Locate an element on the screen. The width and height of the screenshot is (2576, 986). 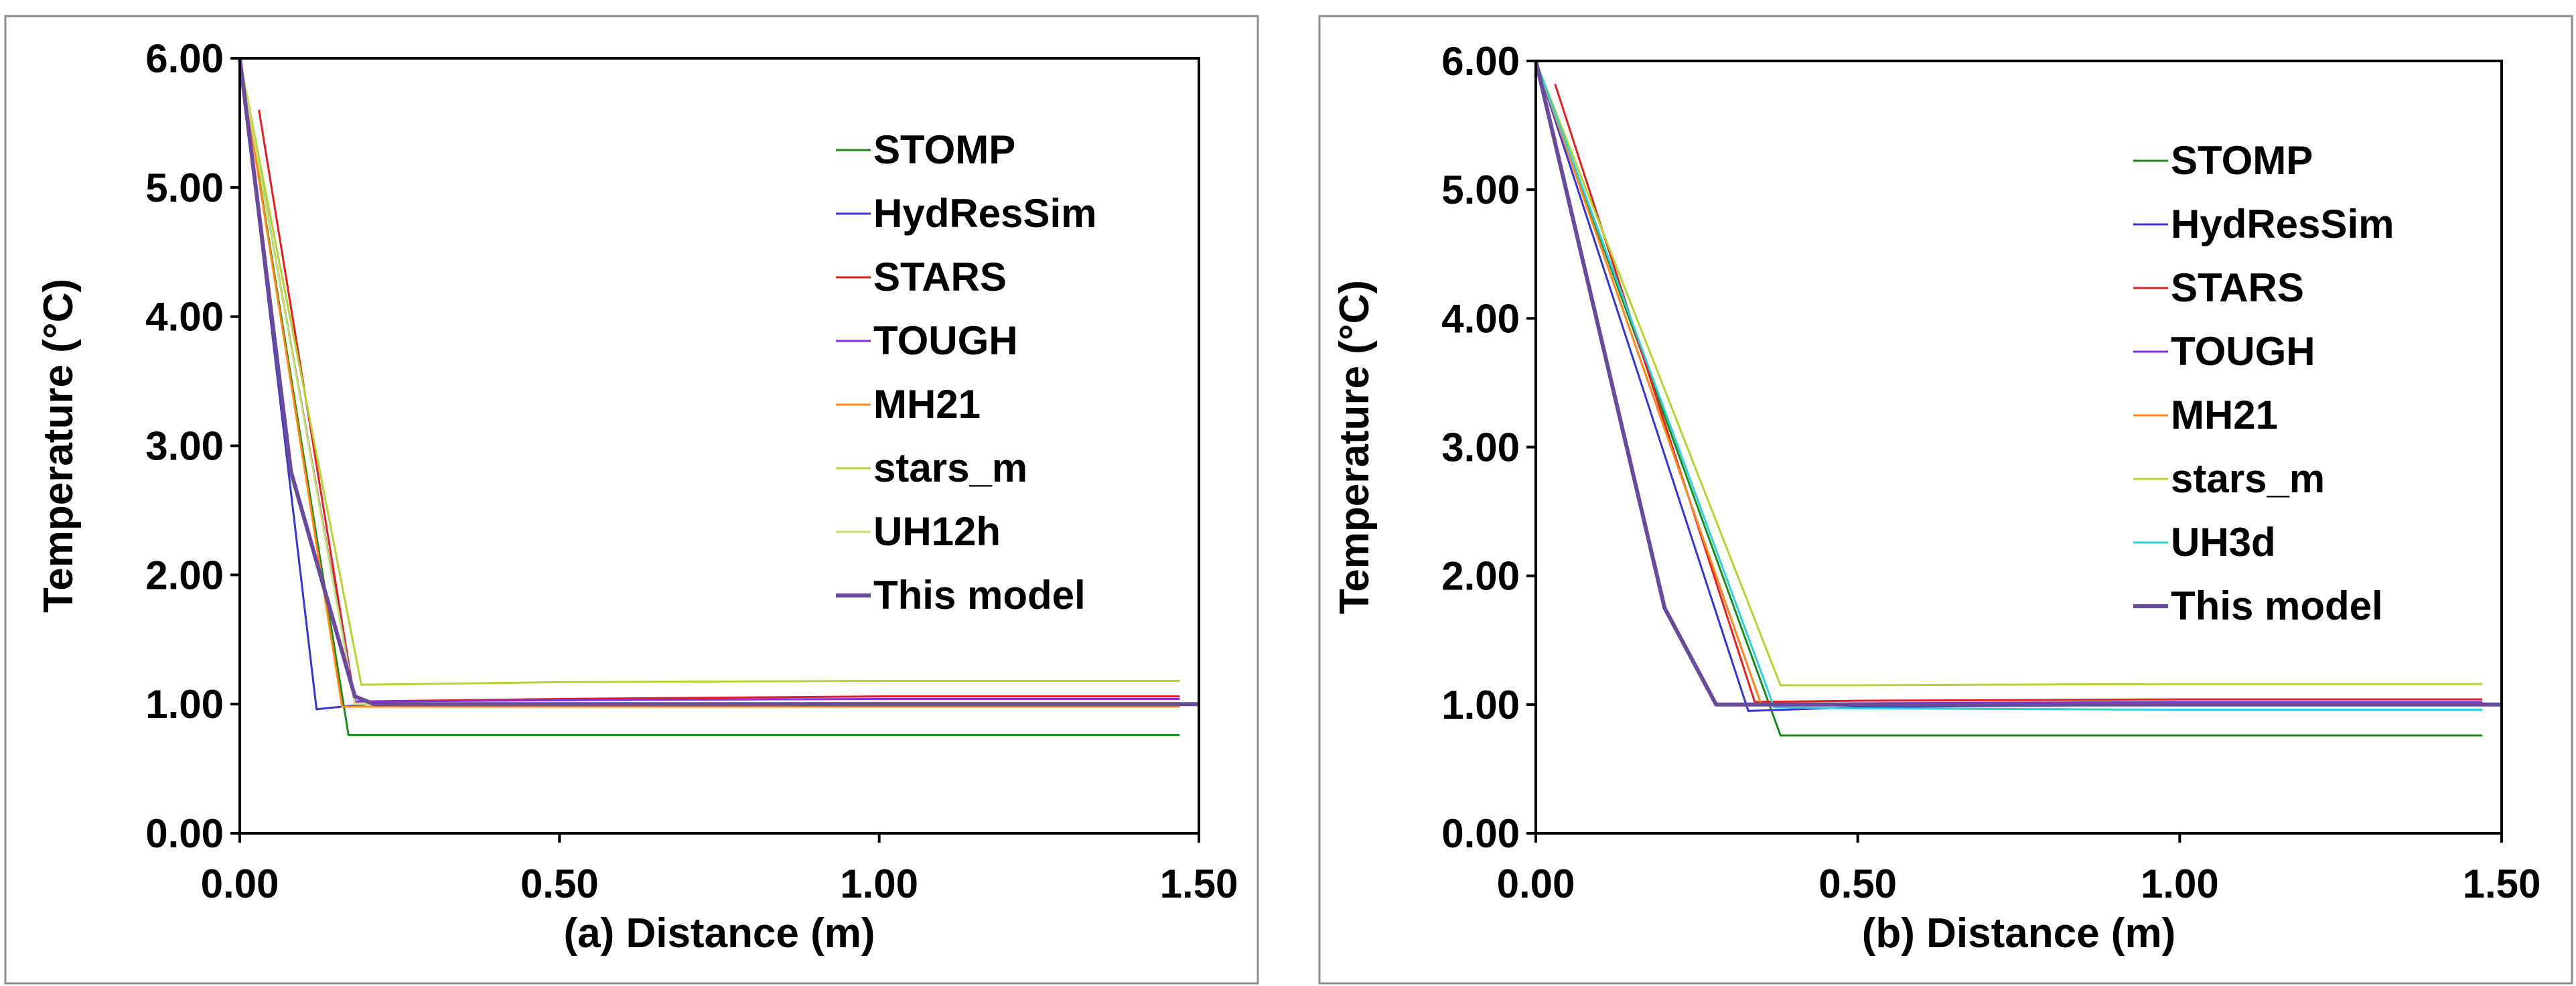
legend-label: UH12h is located at coordinates (937, 531).